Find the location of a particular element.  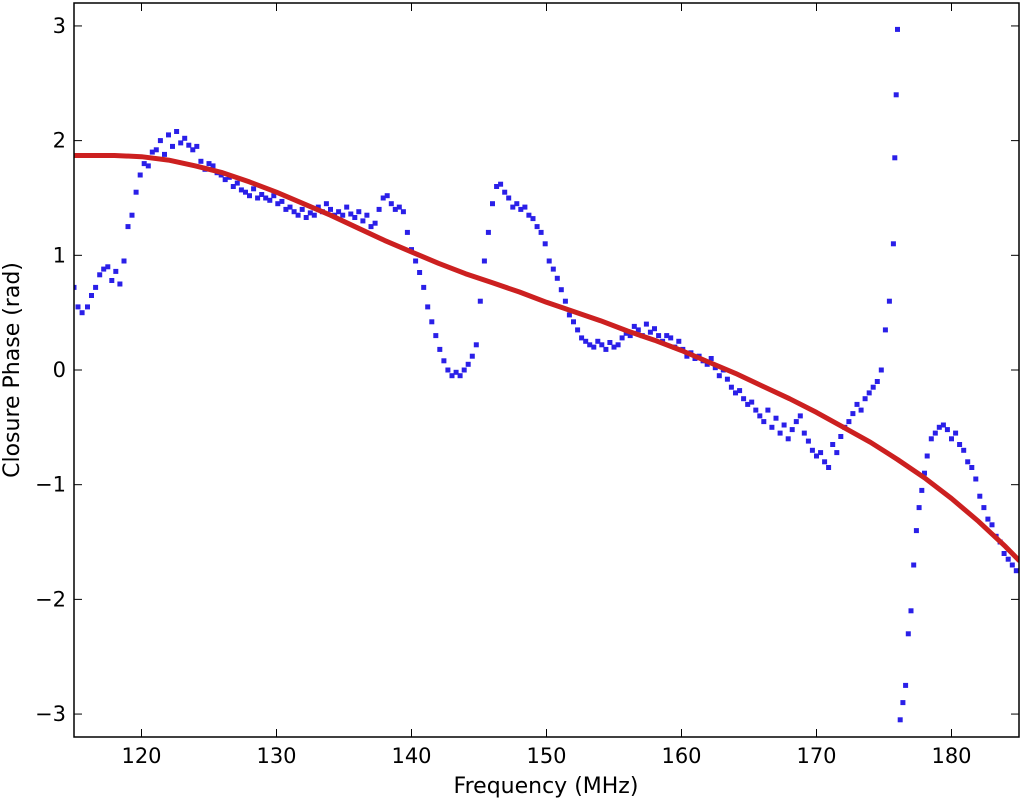

x-tick-label: 130 is located at coordinates (276, 756).